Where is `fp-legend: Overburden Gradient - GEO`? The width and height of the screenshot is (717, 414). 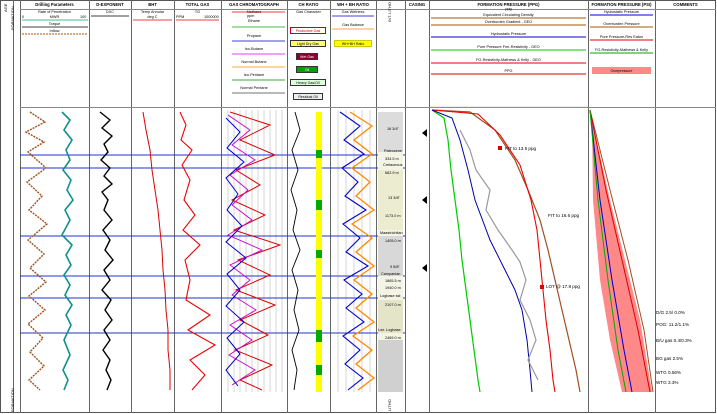
fp-legend: Overburden Gradient - GEO is located at coordinates (508, 22).